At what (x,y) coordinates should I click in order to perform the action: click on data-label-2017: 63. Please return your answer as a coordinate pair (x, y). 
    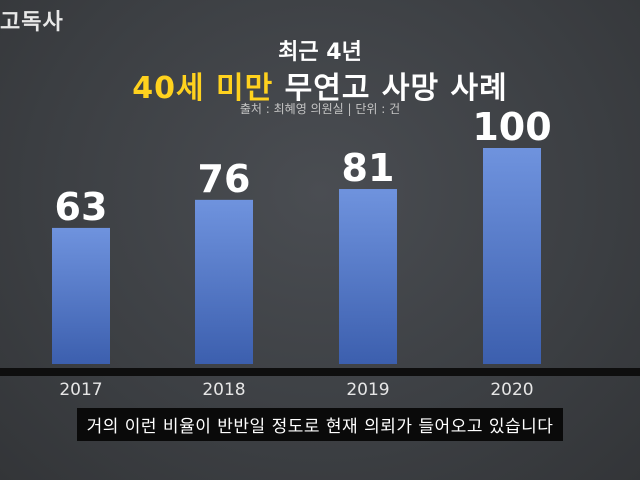
    Looking at the image, I should click on (81, 207).